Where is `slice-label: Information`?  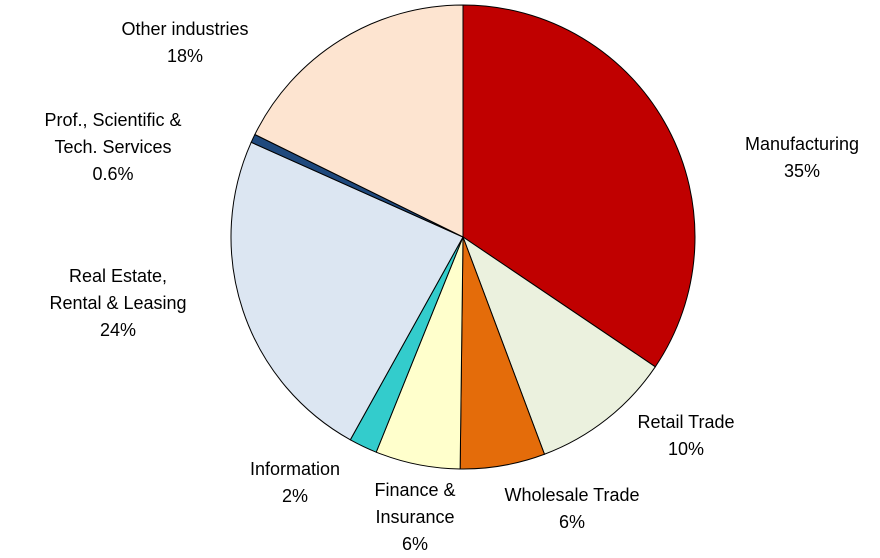 slice-label: Information is located at coordinates (295, 469).